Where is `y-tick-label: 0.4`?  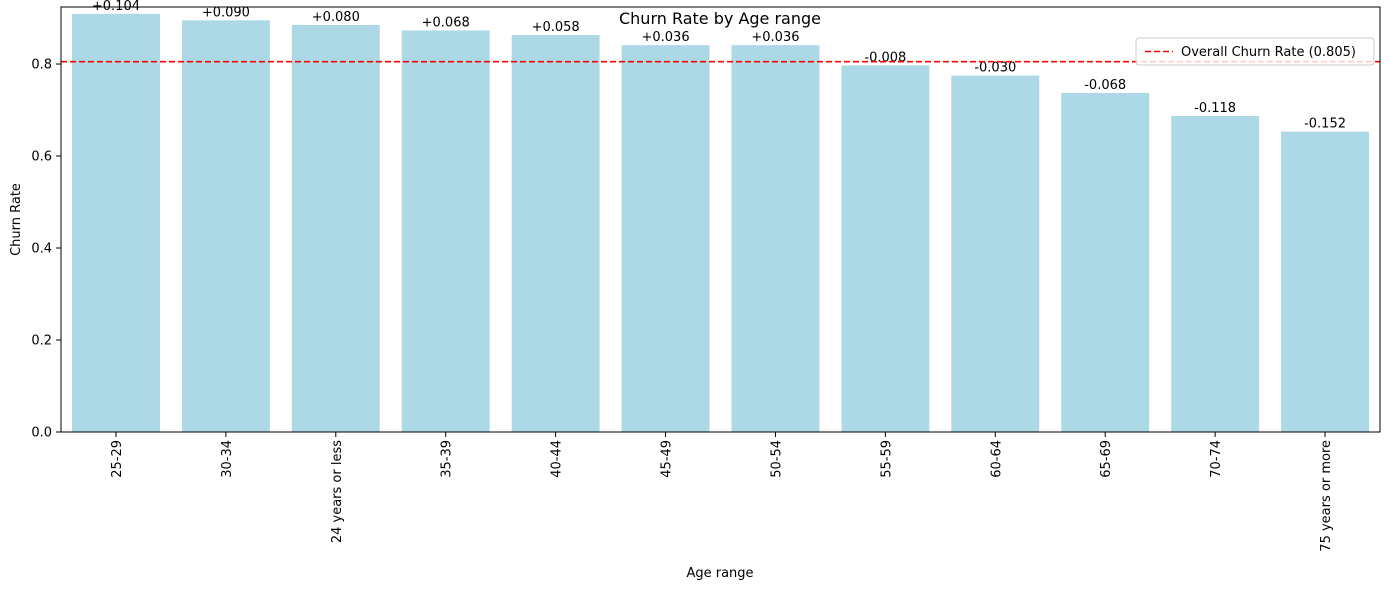
y-tick-label: 0.4 is located at coordinates (41, 249).